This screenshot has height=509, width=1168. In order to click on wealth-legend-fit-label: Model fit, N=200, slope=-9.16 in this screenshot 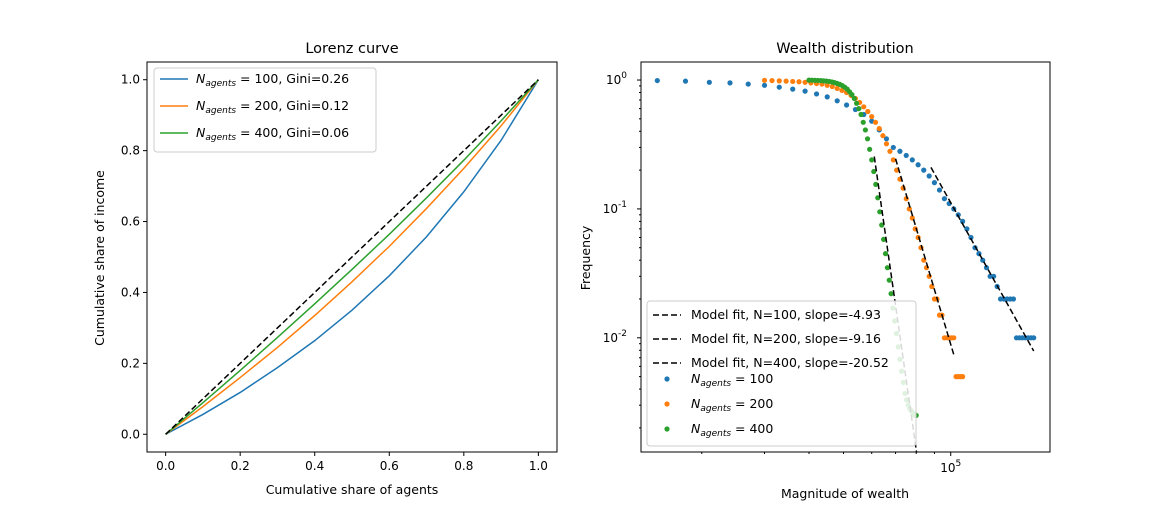, I will do `click(786, 338)`.